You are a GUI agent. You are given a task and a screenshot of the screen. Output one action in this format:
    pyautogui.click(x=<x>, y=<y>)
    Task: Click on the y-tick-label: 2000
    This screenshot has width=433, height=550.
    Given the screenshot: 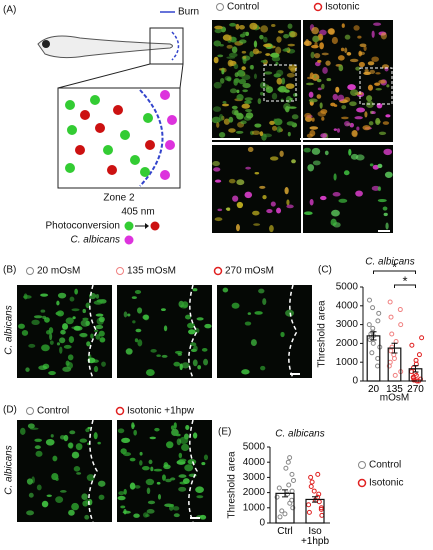 What is the action you would take?
    pyautogui.click(x=347, y=343)
    